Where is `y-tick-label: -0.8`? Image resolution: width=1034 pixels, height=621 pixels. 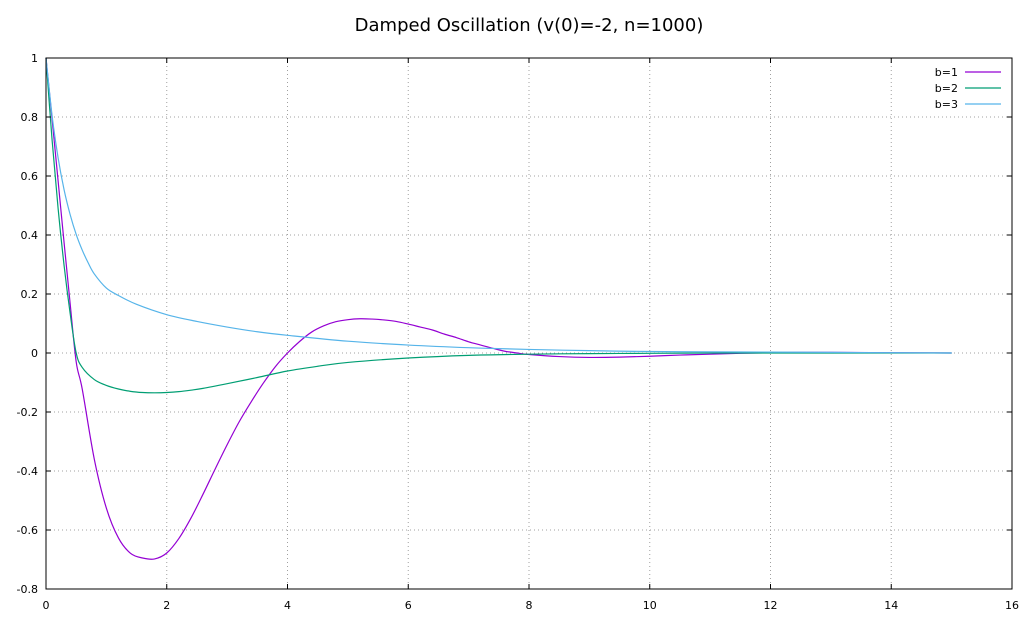
y-tick-label: -0.8 is located at coordinates (27, 589).